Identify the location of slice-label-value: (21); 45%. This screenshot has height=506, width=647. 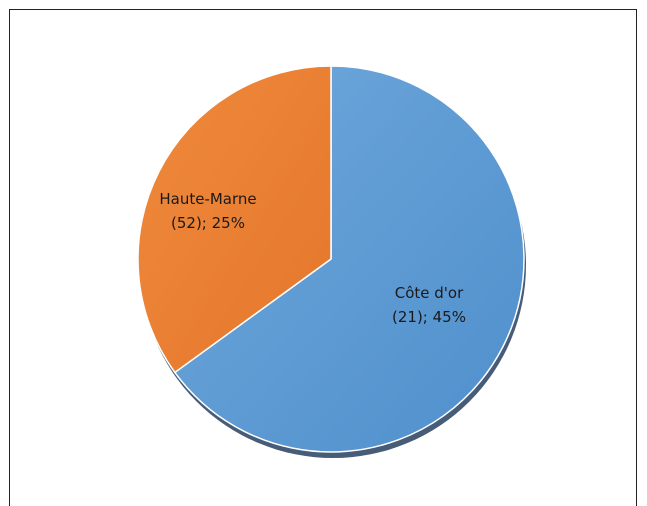
(429, 317).